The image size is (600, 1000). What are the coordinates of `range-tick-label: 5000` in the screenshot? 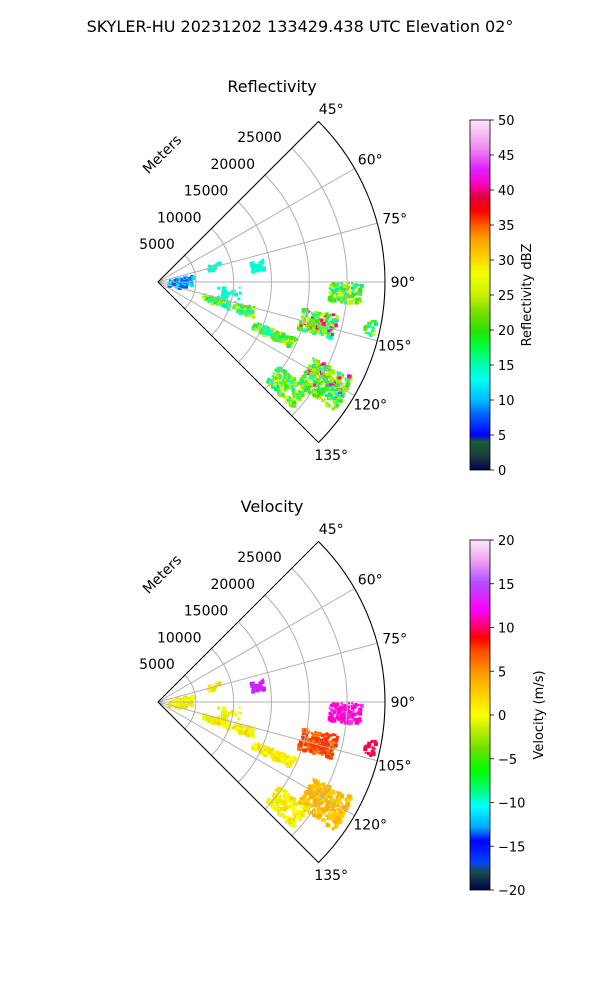 It's located at (157, 245).